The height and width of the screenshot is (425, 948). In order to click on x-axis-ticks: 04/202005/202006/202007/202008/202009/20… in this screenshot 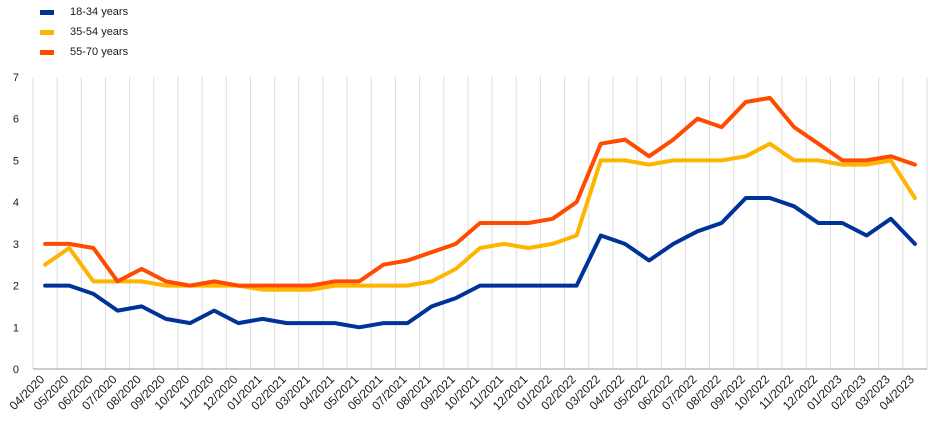, I will do `click(462, 392)`.